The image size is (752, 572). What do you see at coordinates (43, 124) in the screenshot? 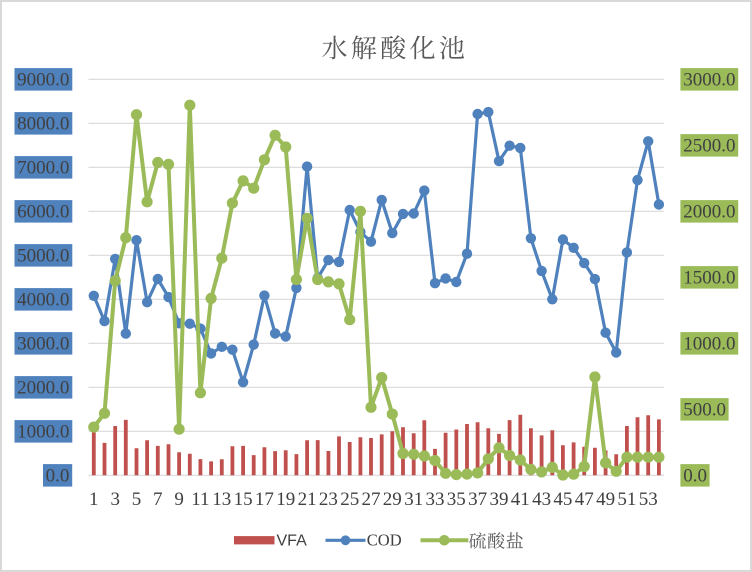
I see `svg-text: 8000.0` at bounding box center [43, 124].